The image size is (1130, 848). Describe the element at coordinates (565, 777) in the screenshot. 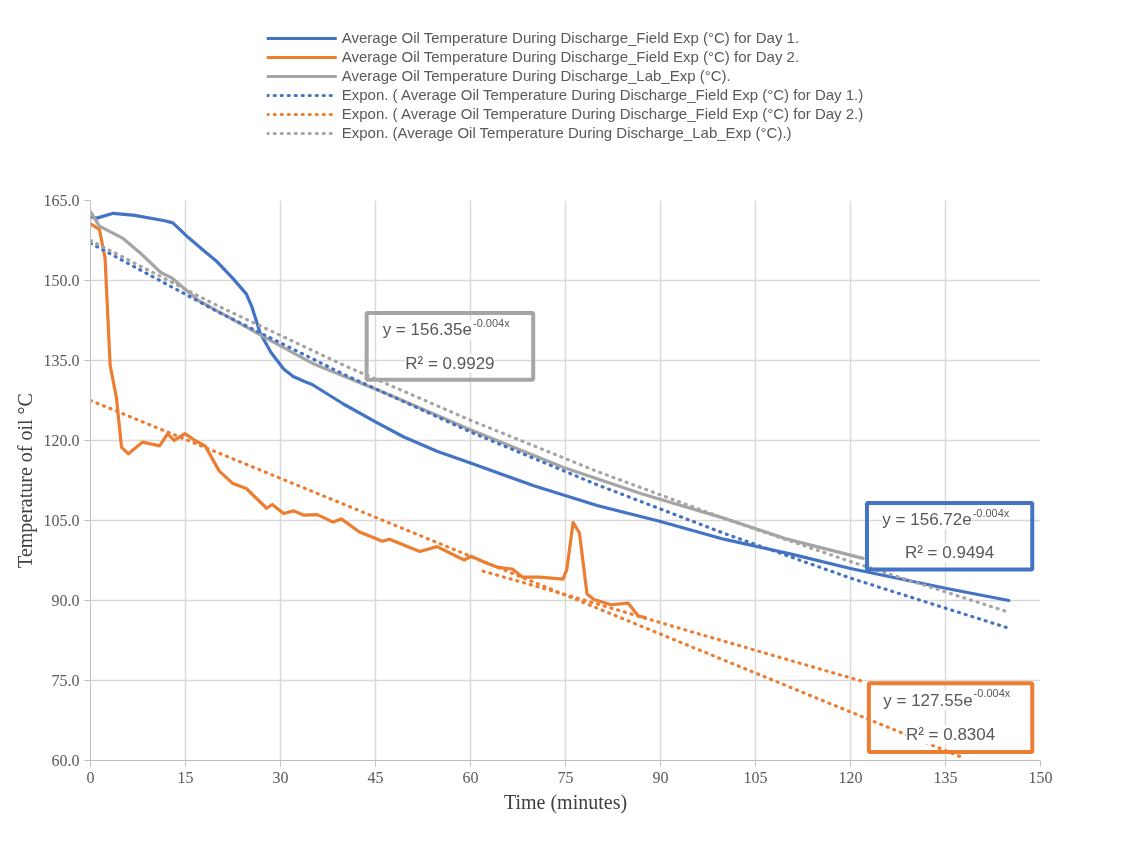

I see `x-tick-label: 75` at that location.